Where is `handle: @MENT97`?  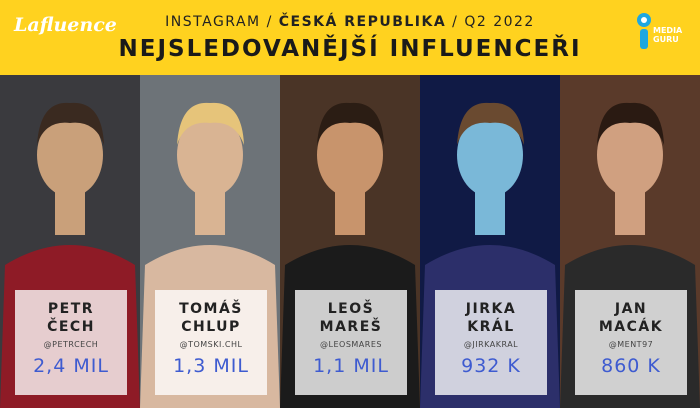 handle: @MENT97 is located at coordinates (631, 344).